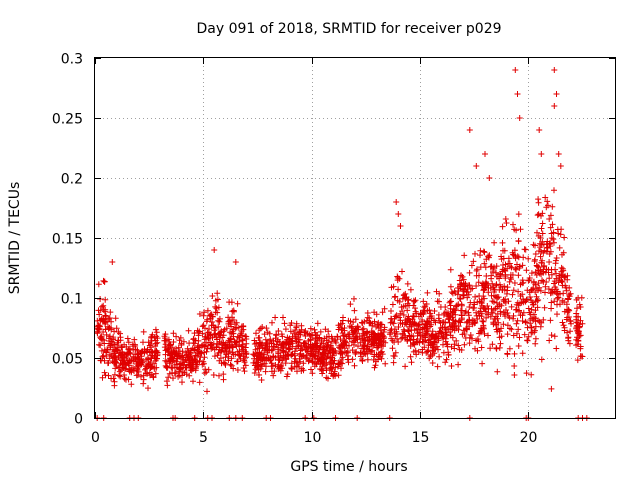 This screenshot has width=640, height=480. Describe the element at coordinates (95, 438) in the screenshot. I see `x-tick-label: 0` at that location.